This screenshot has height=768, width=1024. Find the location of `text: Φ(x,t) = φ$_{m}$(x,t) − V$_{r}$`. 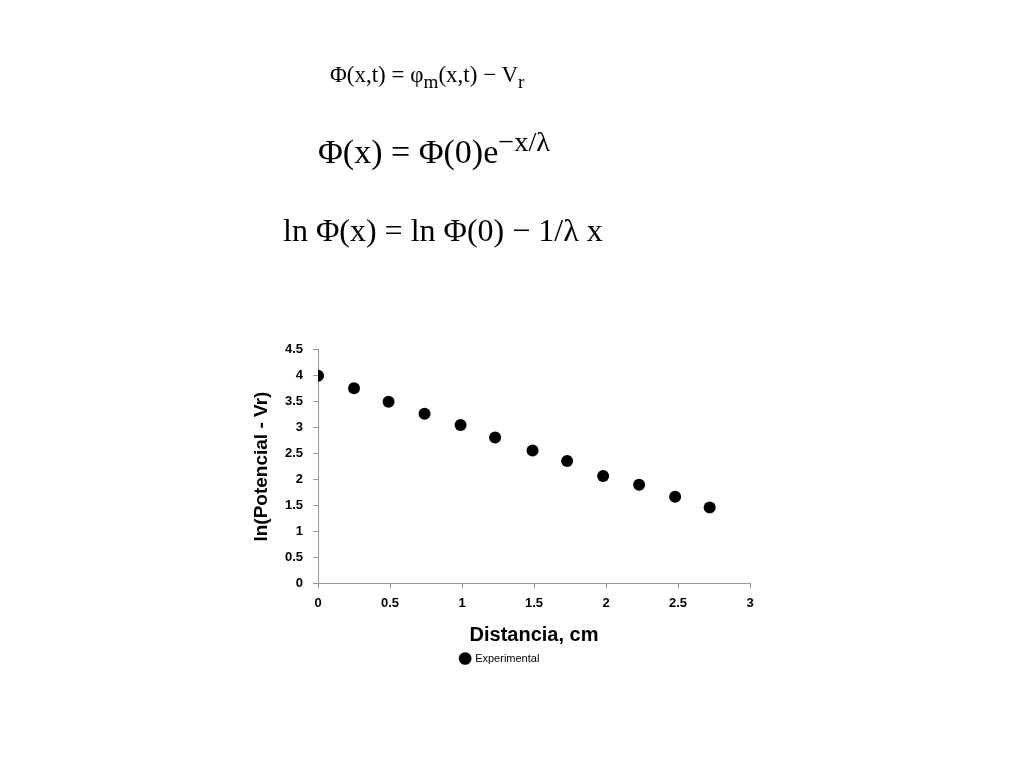

text: Φ(x,t) = φ$_{m}$(x,t) − V$_{r}$ is located at coordinates (427, 77).